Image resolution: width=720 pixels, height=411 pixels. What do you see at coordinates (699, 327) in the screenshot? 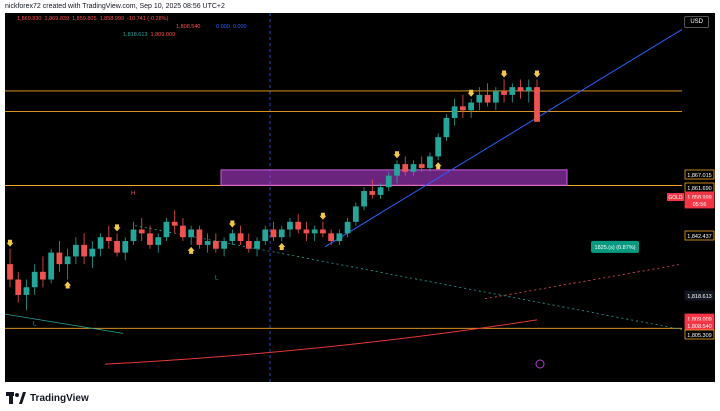
I see `price-tag-text-7: 1,808.540` at bounding box center [699, 327].